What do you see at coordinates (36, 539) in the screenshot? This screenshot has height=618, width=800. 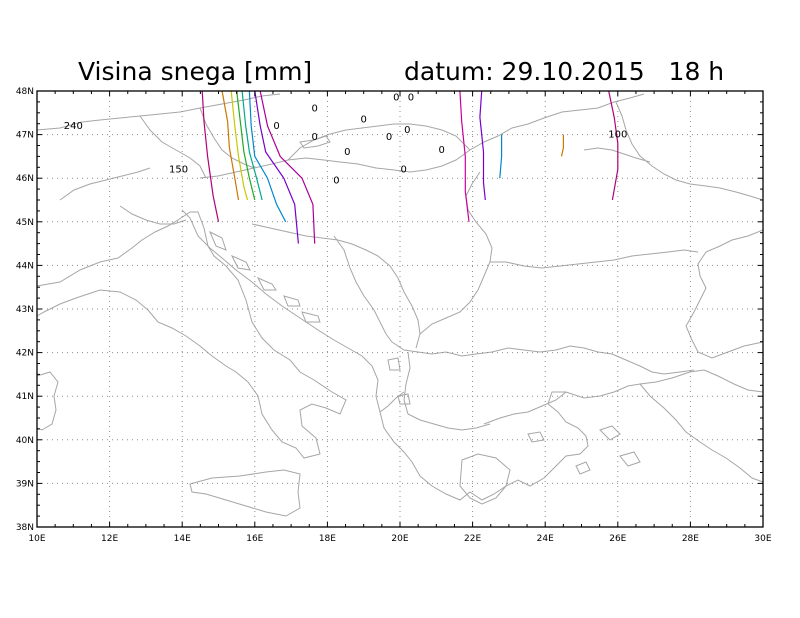 I see `x-tick-label: 10E` at bounding box center [36, 539].